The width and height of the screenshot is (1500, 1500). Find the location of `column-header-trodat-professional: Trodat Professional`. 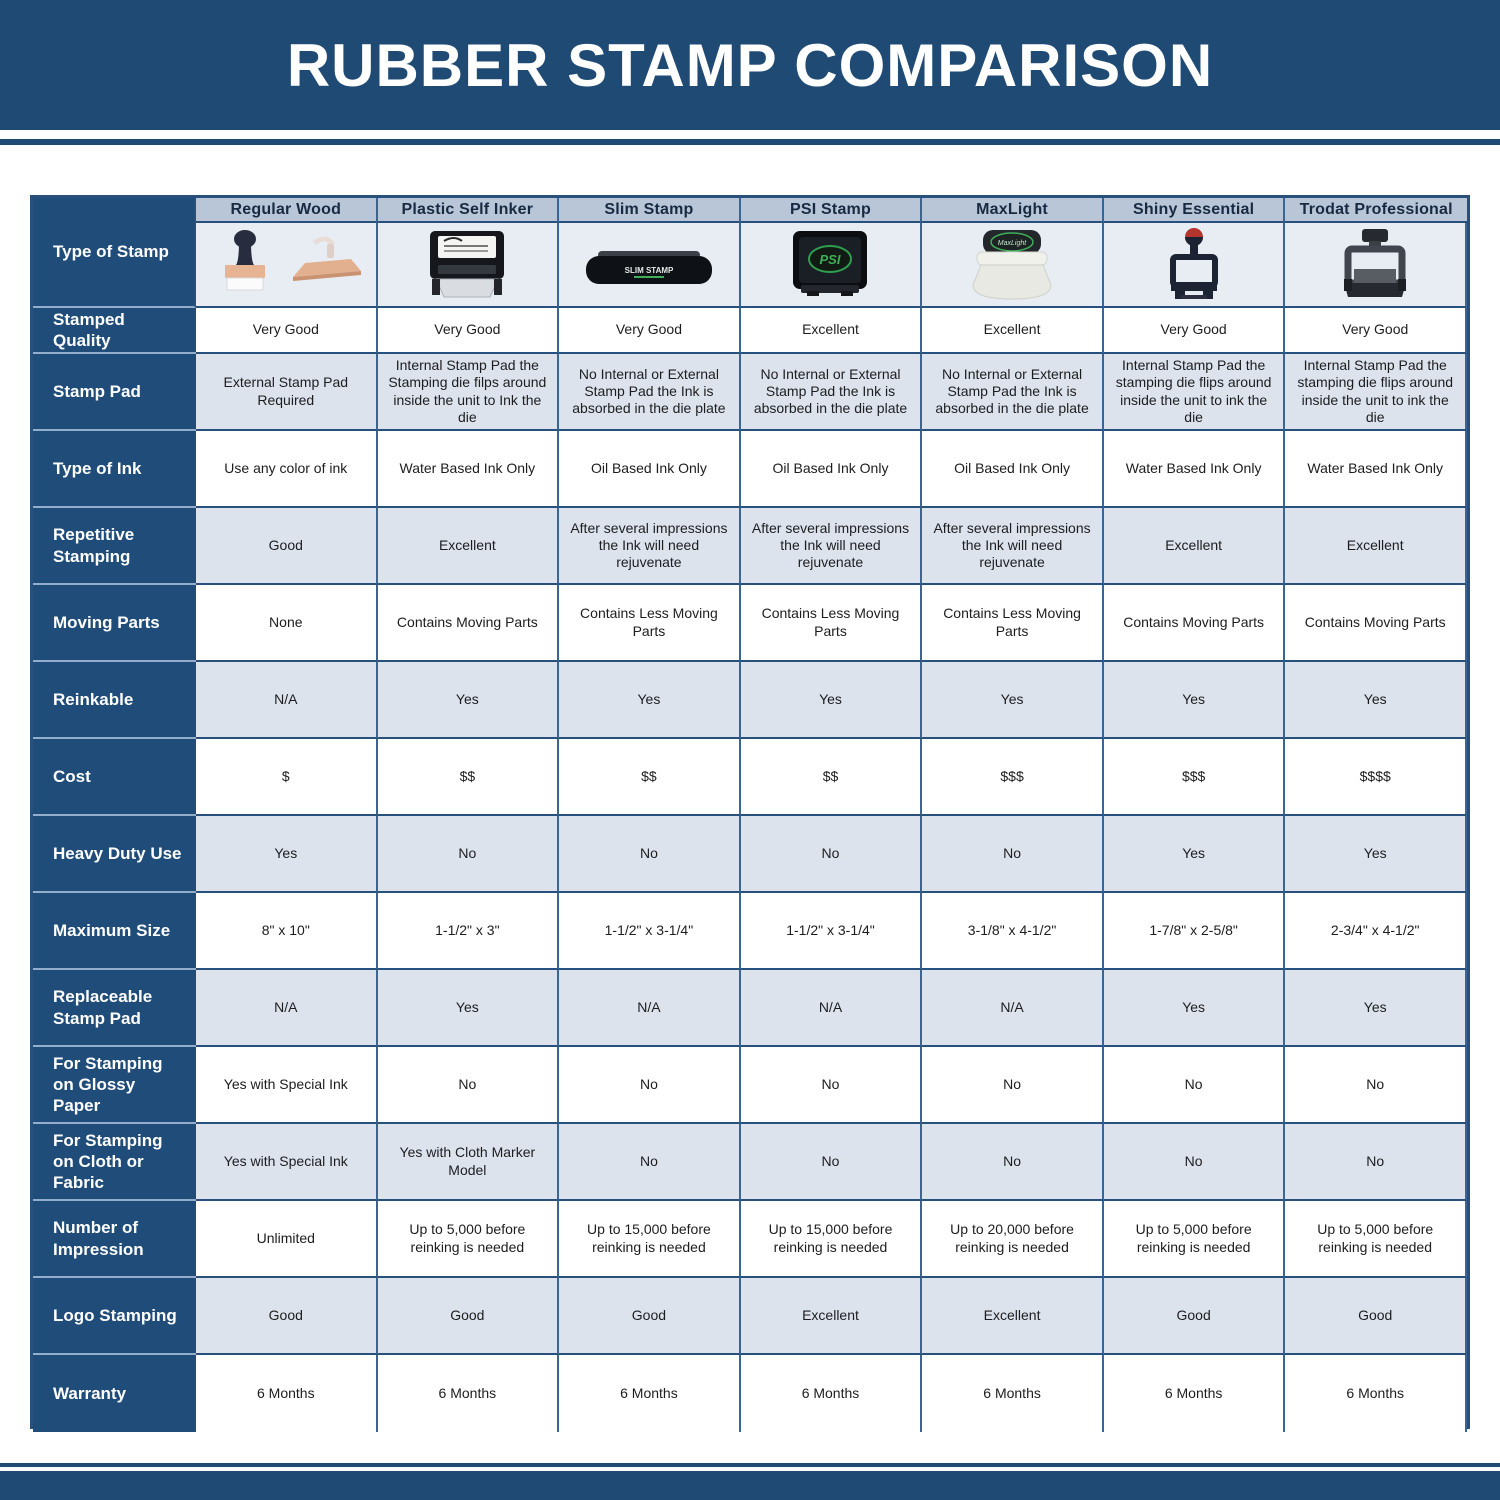

column-header-trodat-professional: Trodat Professional is located at coordinates (1376, 210).